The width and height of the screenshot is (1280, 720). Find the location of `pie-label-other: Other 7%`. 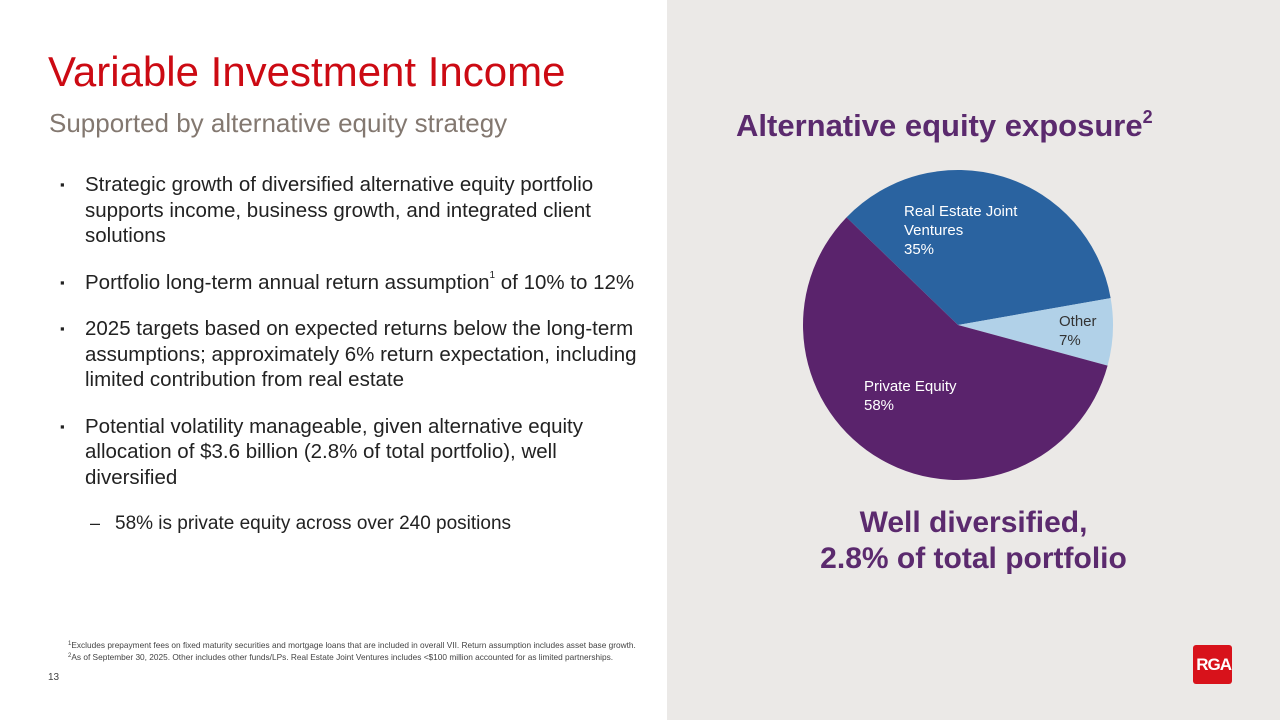

pie-label-other: Other 7% is located at coordinates (1078, 331).